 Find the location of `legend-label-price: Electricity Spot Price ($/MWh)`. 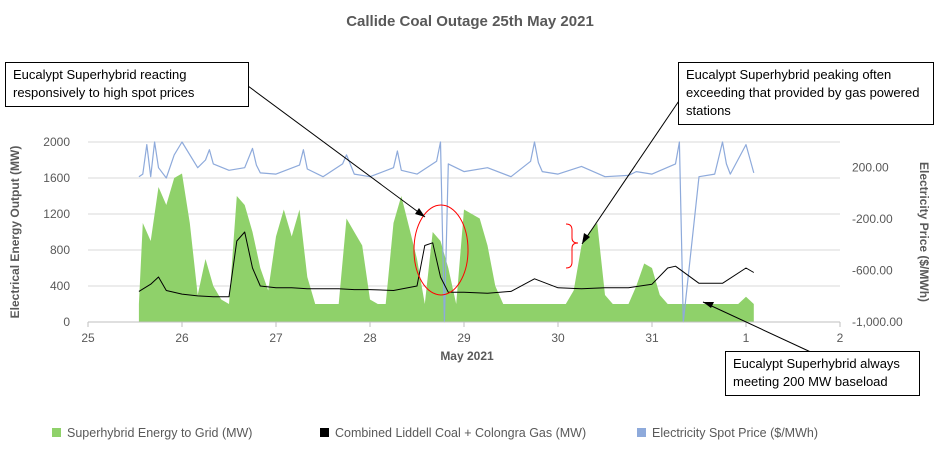

legend-label-price: Electricity Spot Price ($/MWh) is located at coordinates (735, 433).